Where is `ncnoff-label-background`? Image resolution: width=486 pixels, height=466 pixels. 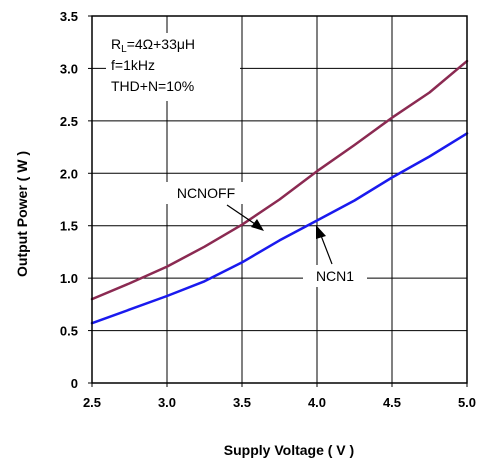
ncnoff-label-background is located at coordinates (206, 193).